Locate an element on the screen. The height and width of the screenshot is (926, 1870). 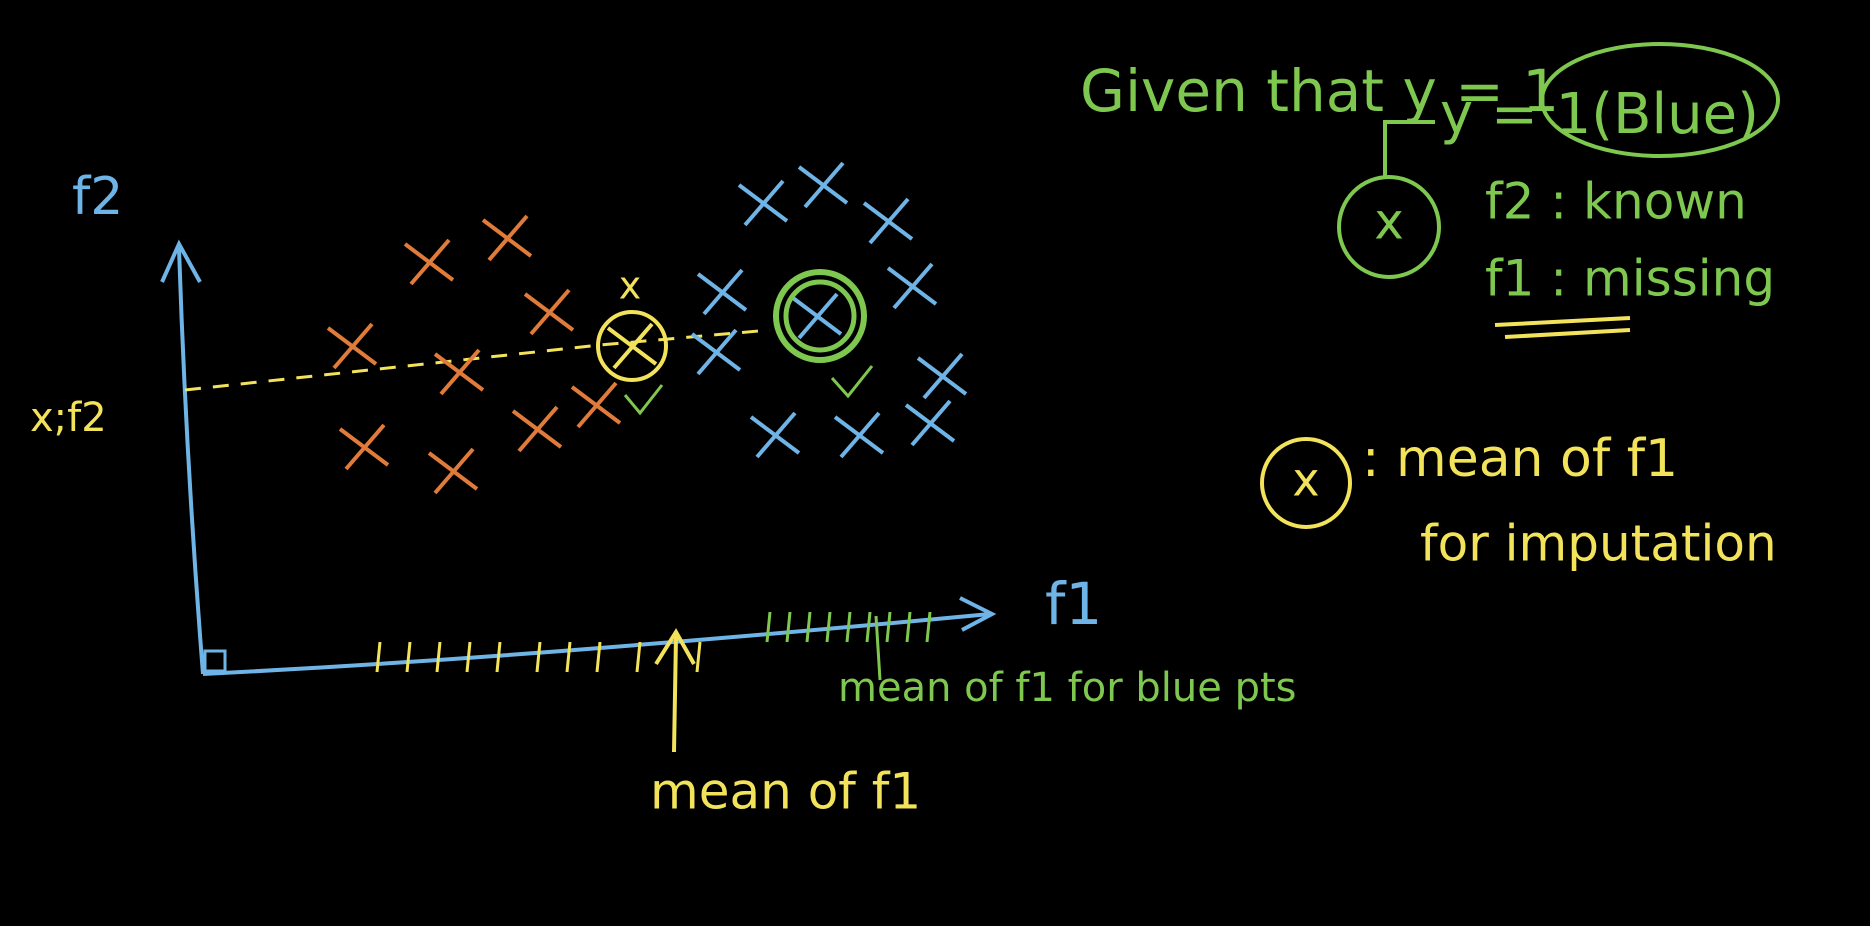
axis-ticks is located at coordinates (653, 642).